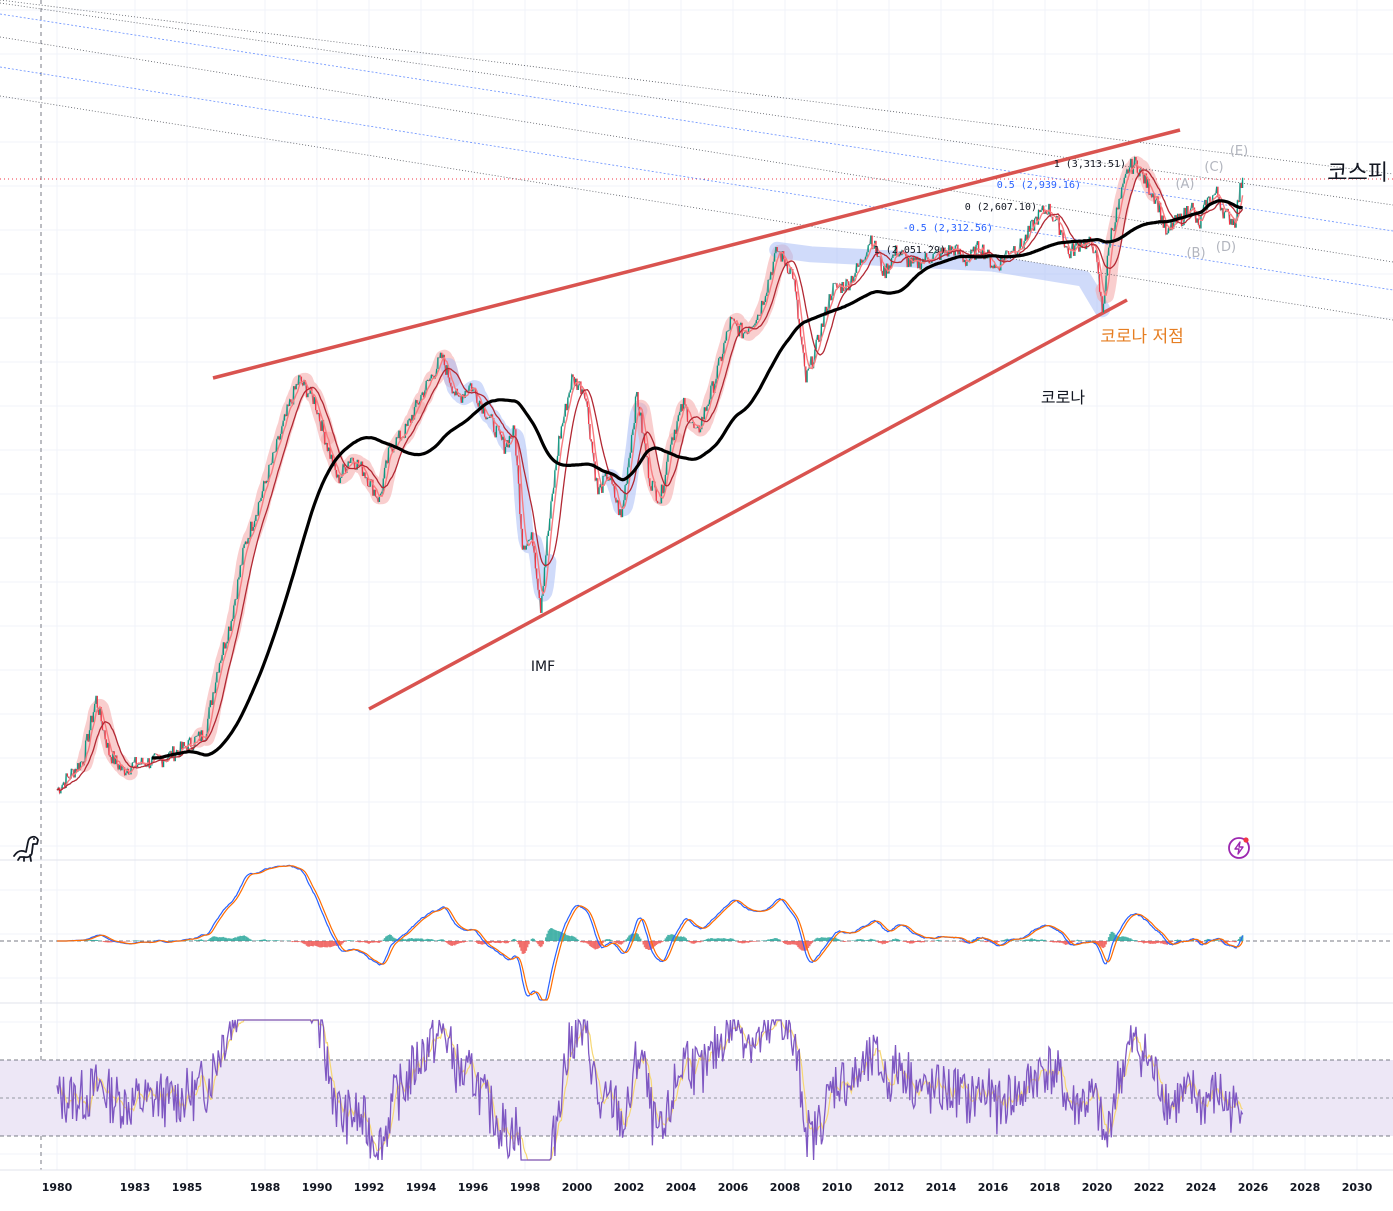 The image size is (1393, 1211). I want to click on fib-label-1-top: 1 (3,313.51), so click(1090, 164).